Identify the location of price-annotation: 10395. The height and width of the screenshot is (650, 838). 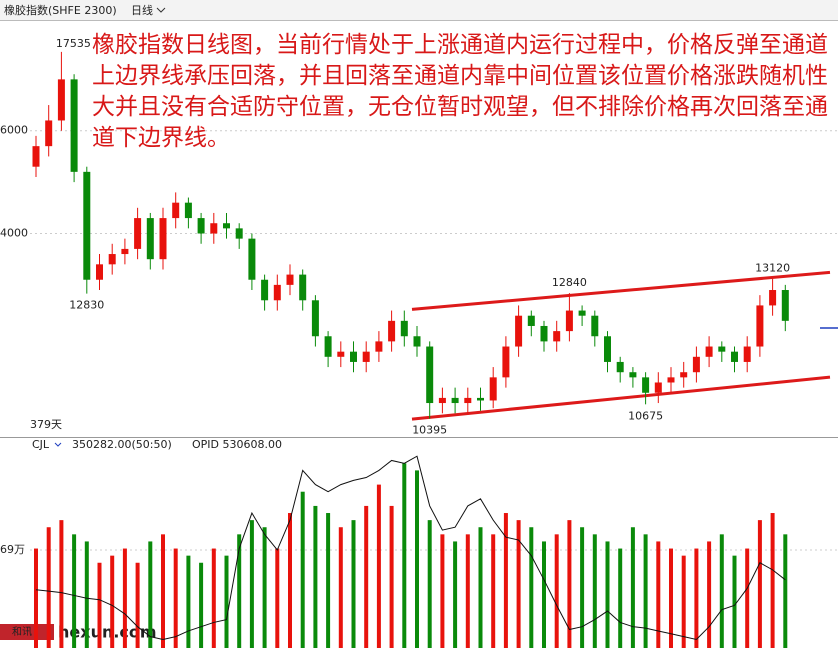
(429, 430).